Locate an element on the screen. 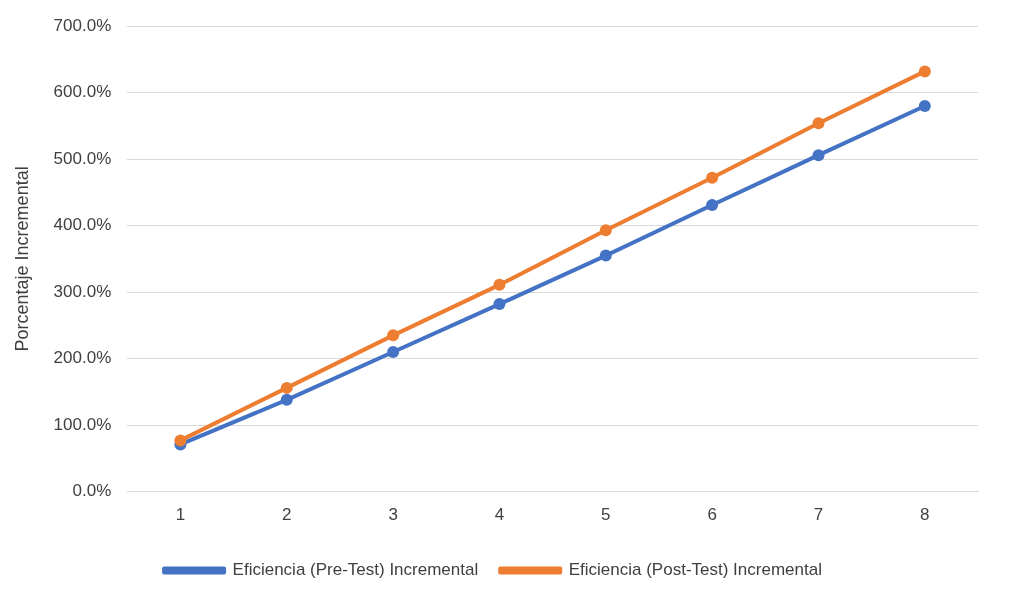  y-tick-label: 600.0% is located at coordinates (82, 92).